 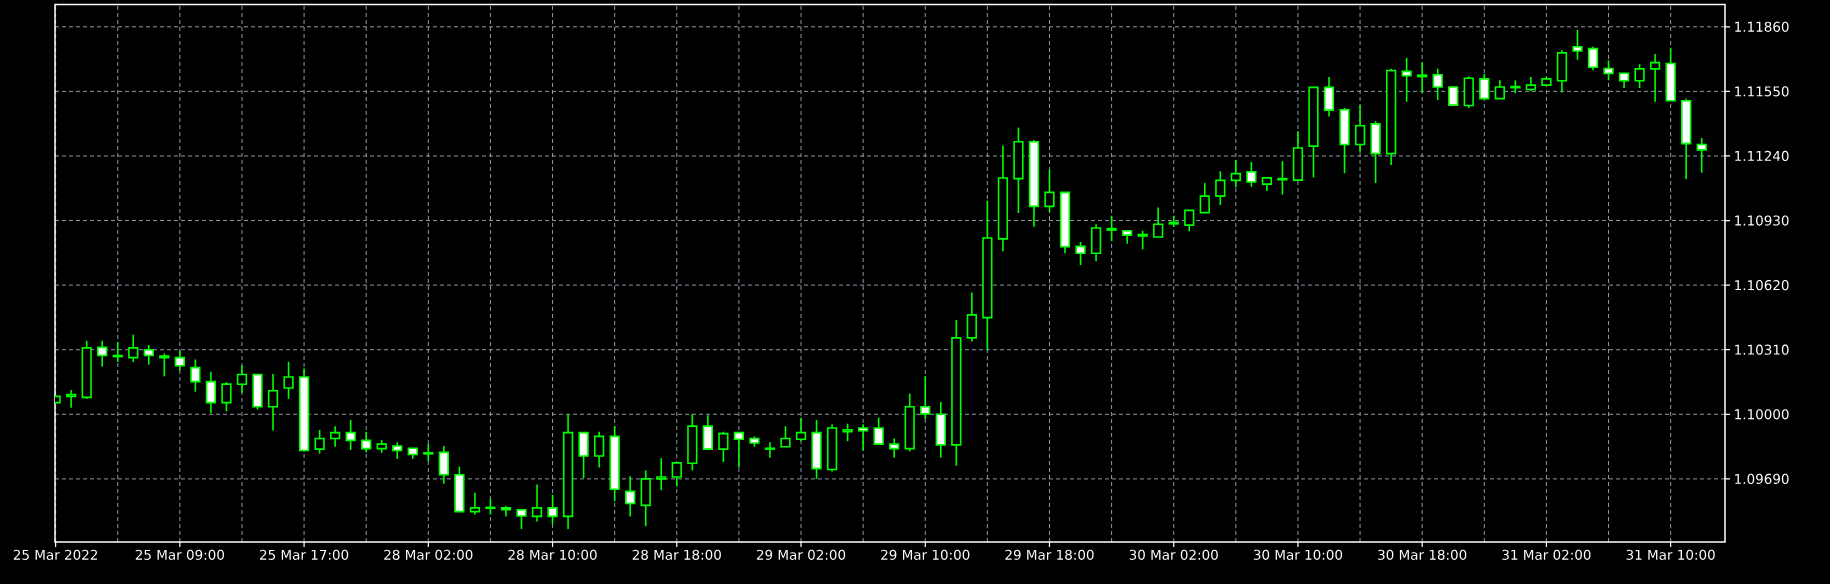 I want to click on x-tick-label: 28 Mar 10:00, so click(x=552, y=554).